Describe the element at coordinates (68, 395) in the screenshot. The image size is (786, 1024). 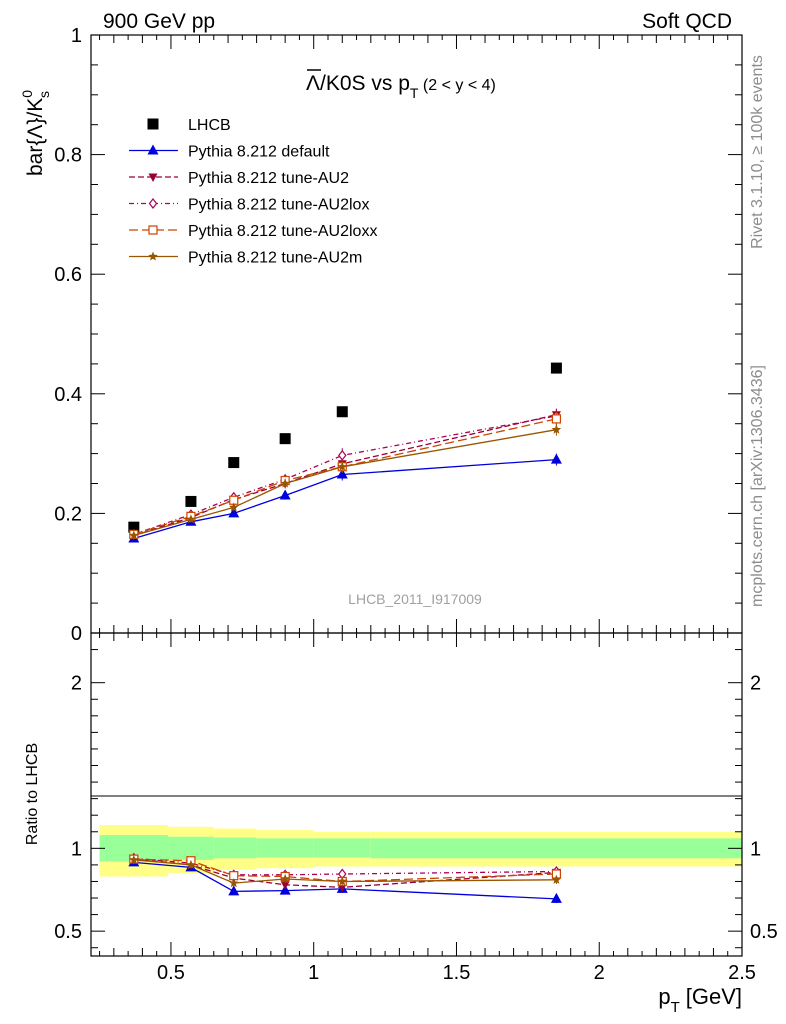
I see `y-tick-label: 0.4` at that location.